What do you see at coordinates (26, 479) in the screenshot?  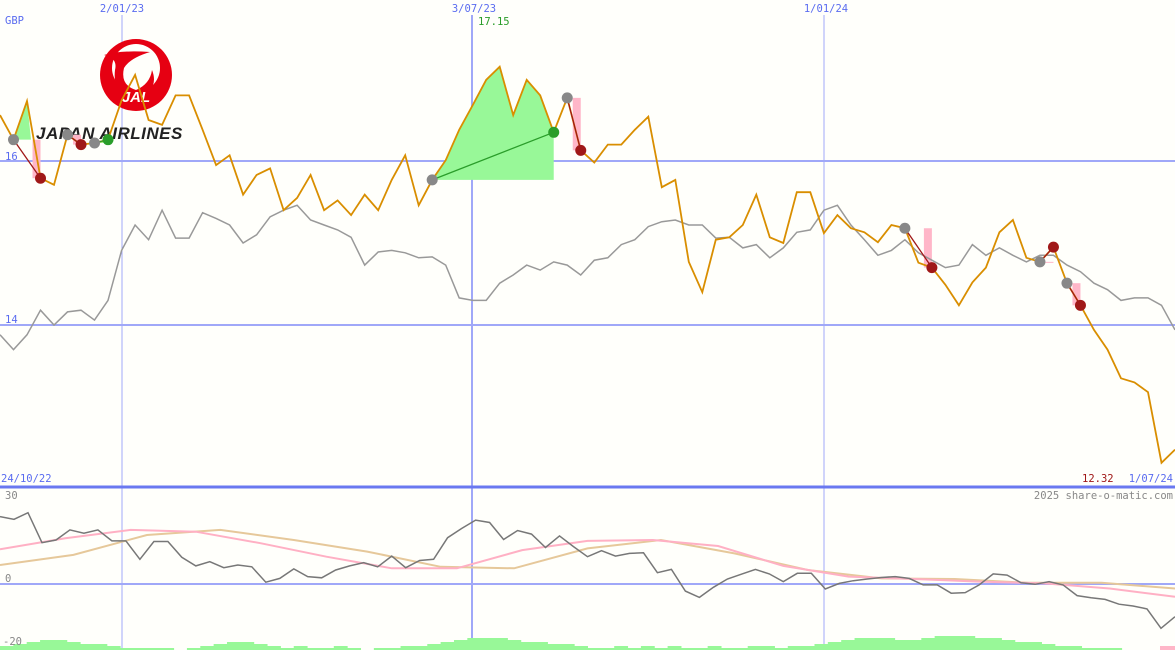 I see `x-start-label: 24/10/22` at bounding box center [26, 479].